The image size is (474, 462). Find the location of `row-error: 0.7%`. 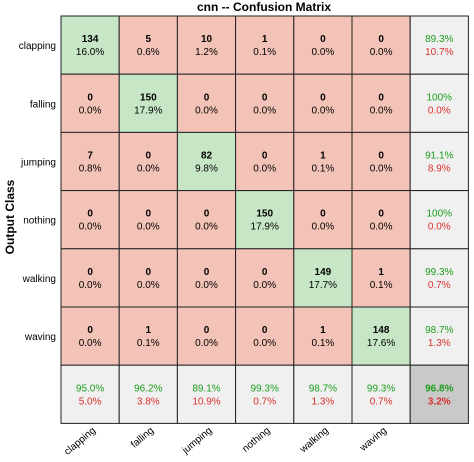

row-error: 0.7% is located at coordinates (439, 285).